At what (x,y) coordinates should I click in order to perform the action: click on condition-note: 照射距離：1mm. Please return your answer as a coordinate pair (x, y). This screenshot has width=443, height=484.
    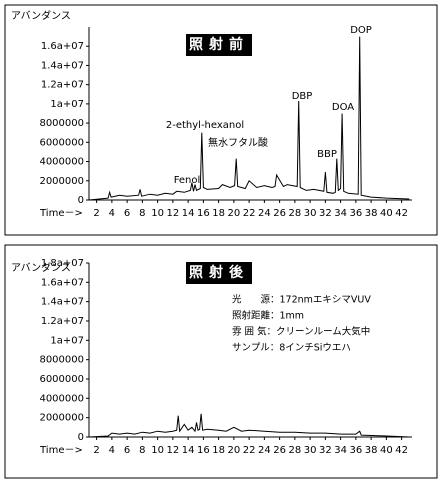
    Looking at the image, I should click on (268, 316).